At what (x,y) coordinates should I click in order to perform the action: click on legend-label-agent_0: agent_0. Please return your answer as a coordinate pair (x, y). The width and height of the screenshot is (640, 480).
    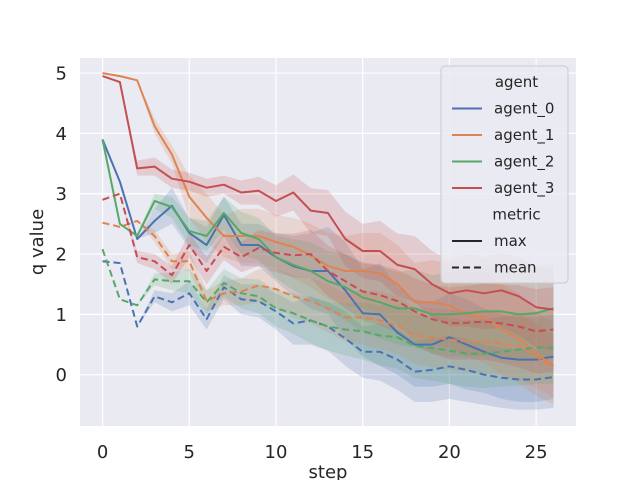
    Looking at the image, I should click on (524, 109).